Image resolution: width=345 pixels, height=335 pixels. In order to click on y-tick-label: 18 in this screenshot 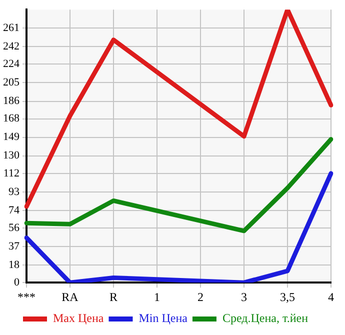, I will do `click(14, 264)`.